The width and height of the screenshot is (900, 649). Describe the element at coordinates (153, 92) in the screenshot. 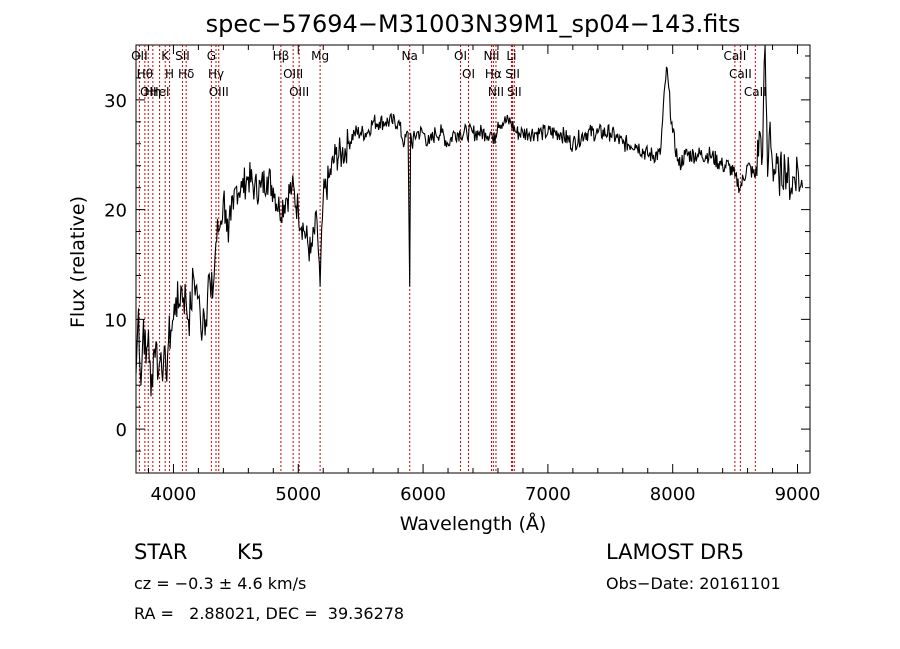

I see `spectral-line-label: Hη` at that location.